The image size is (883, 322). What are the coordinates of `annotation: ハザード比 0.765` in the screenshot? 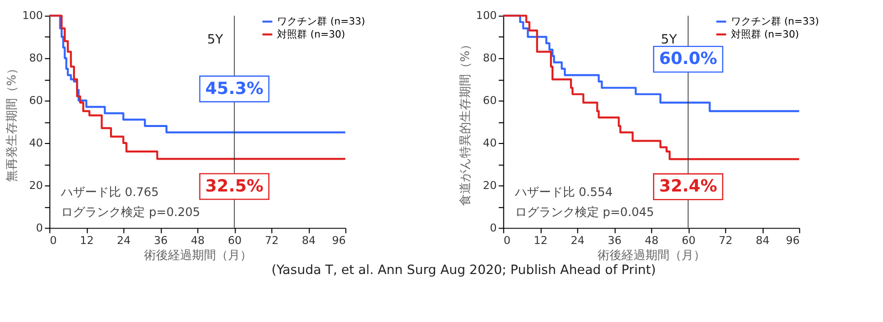 It's located at (109, 192).